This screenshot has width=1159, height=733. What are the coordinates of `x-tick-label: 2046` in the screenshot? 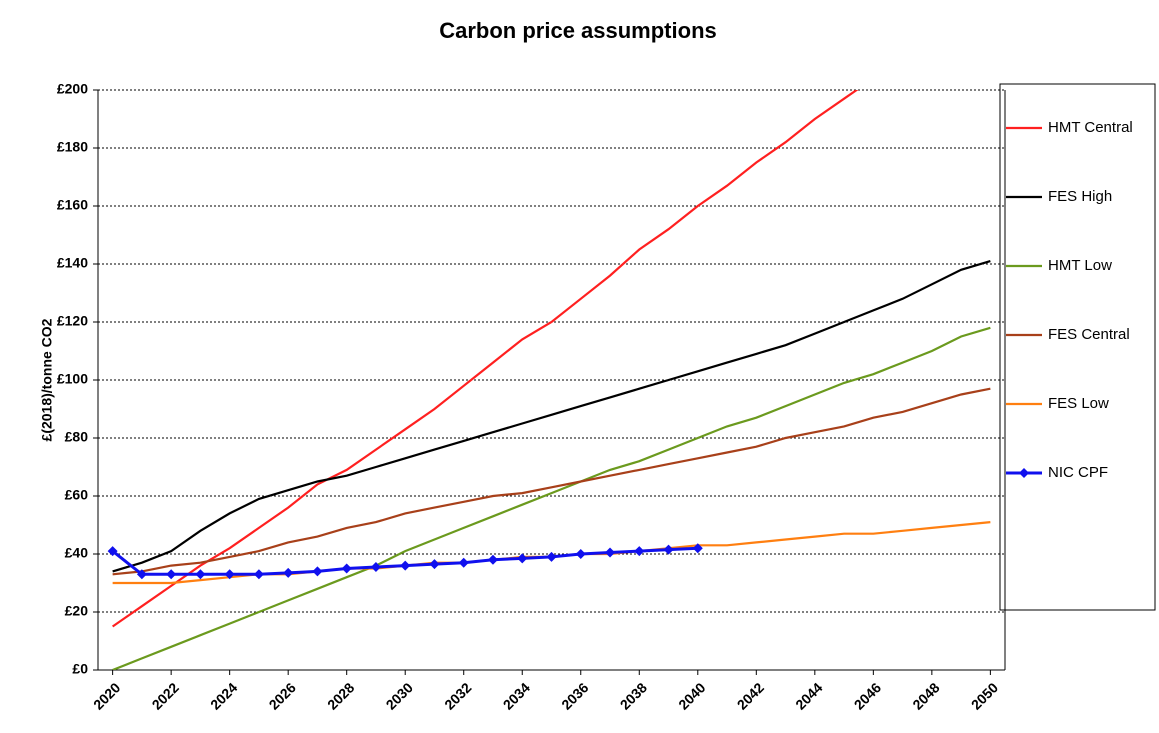 It's located at (867, 695).